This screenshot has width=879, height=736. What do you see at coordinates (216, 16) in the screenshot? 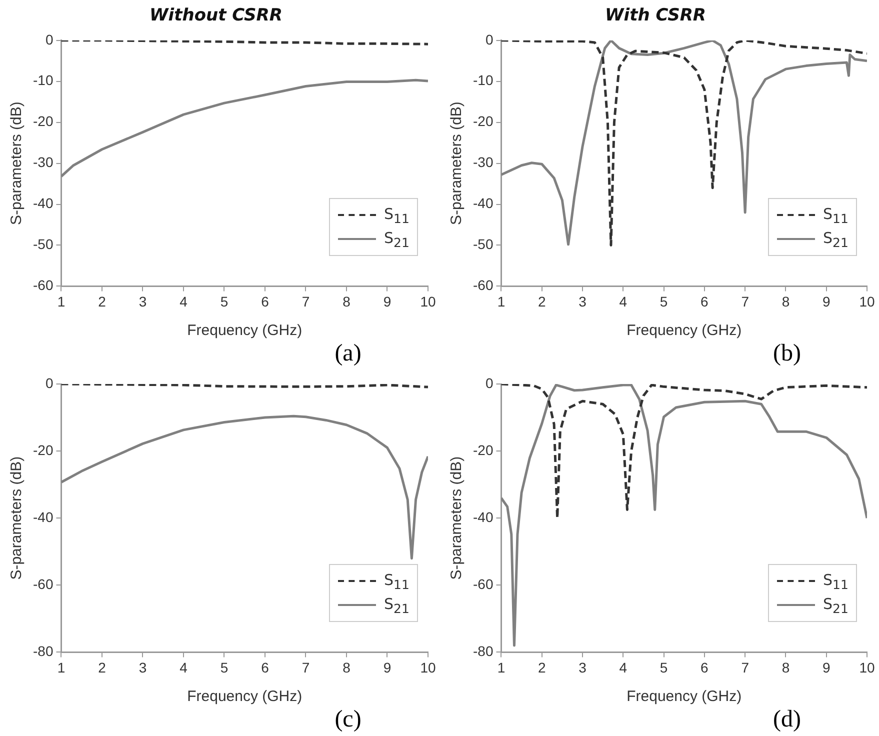
I see `chart-title: Without CSRR` at bounding box center [216, 16].